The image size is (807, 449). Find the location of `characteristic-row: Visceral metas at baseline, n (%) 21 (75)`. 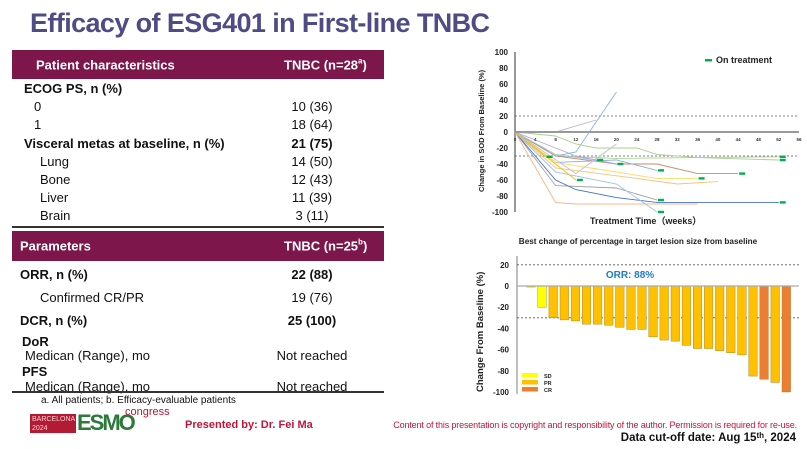

characteristic-row: Visceral metas at baseline, n (%) 21 (75) is located at coordinates (198, 145).